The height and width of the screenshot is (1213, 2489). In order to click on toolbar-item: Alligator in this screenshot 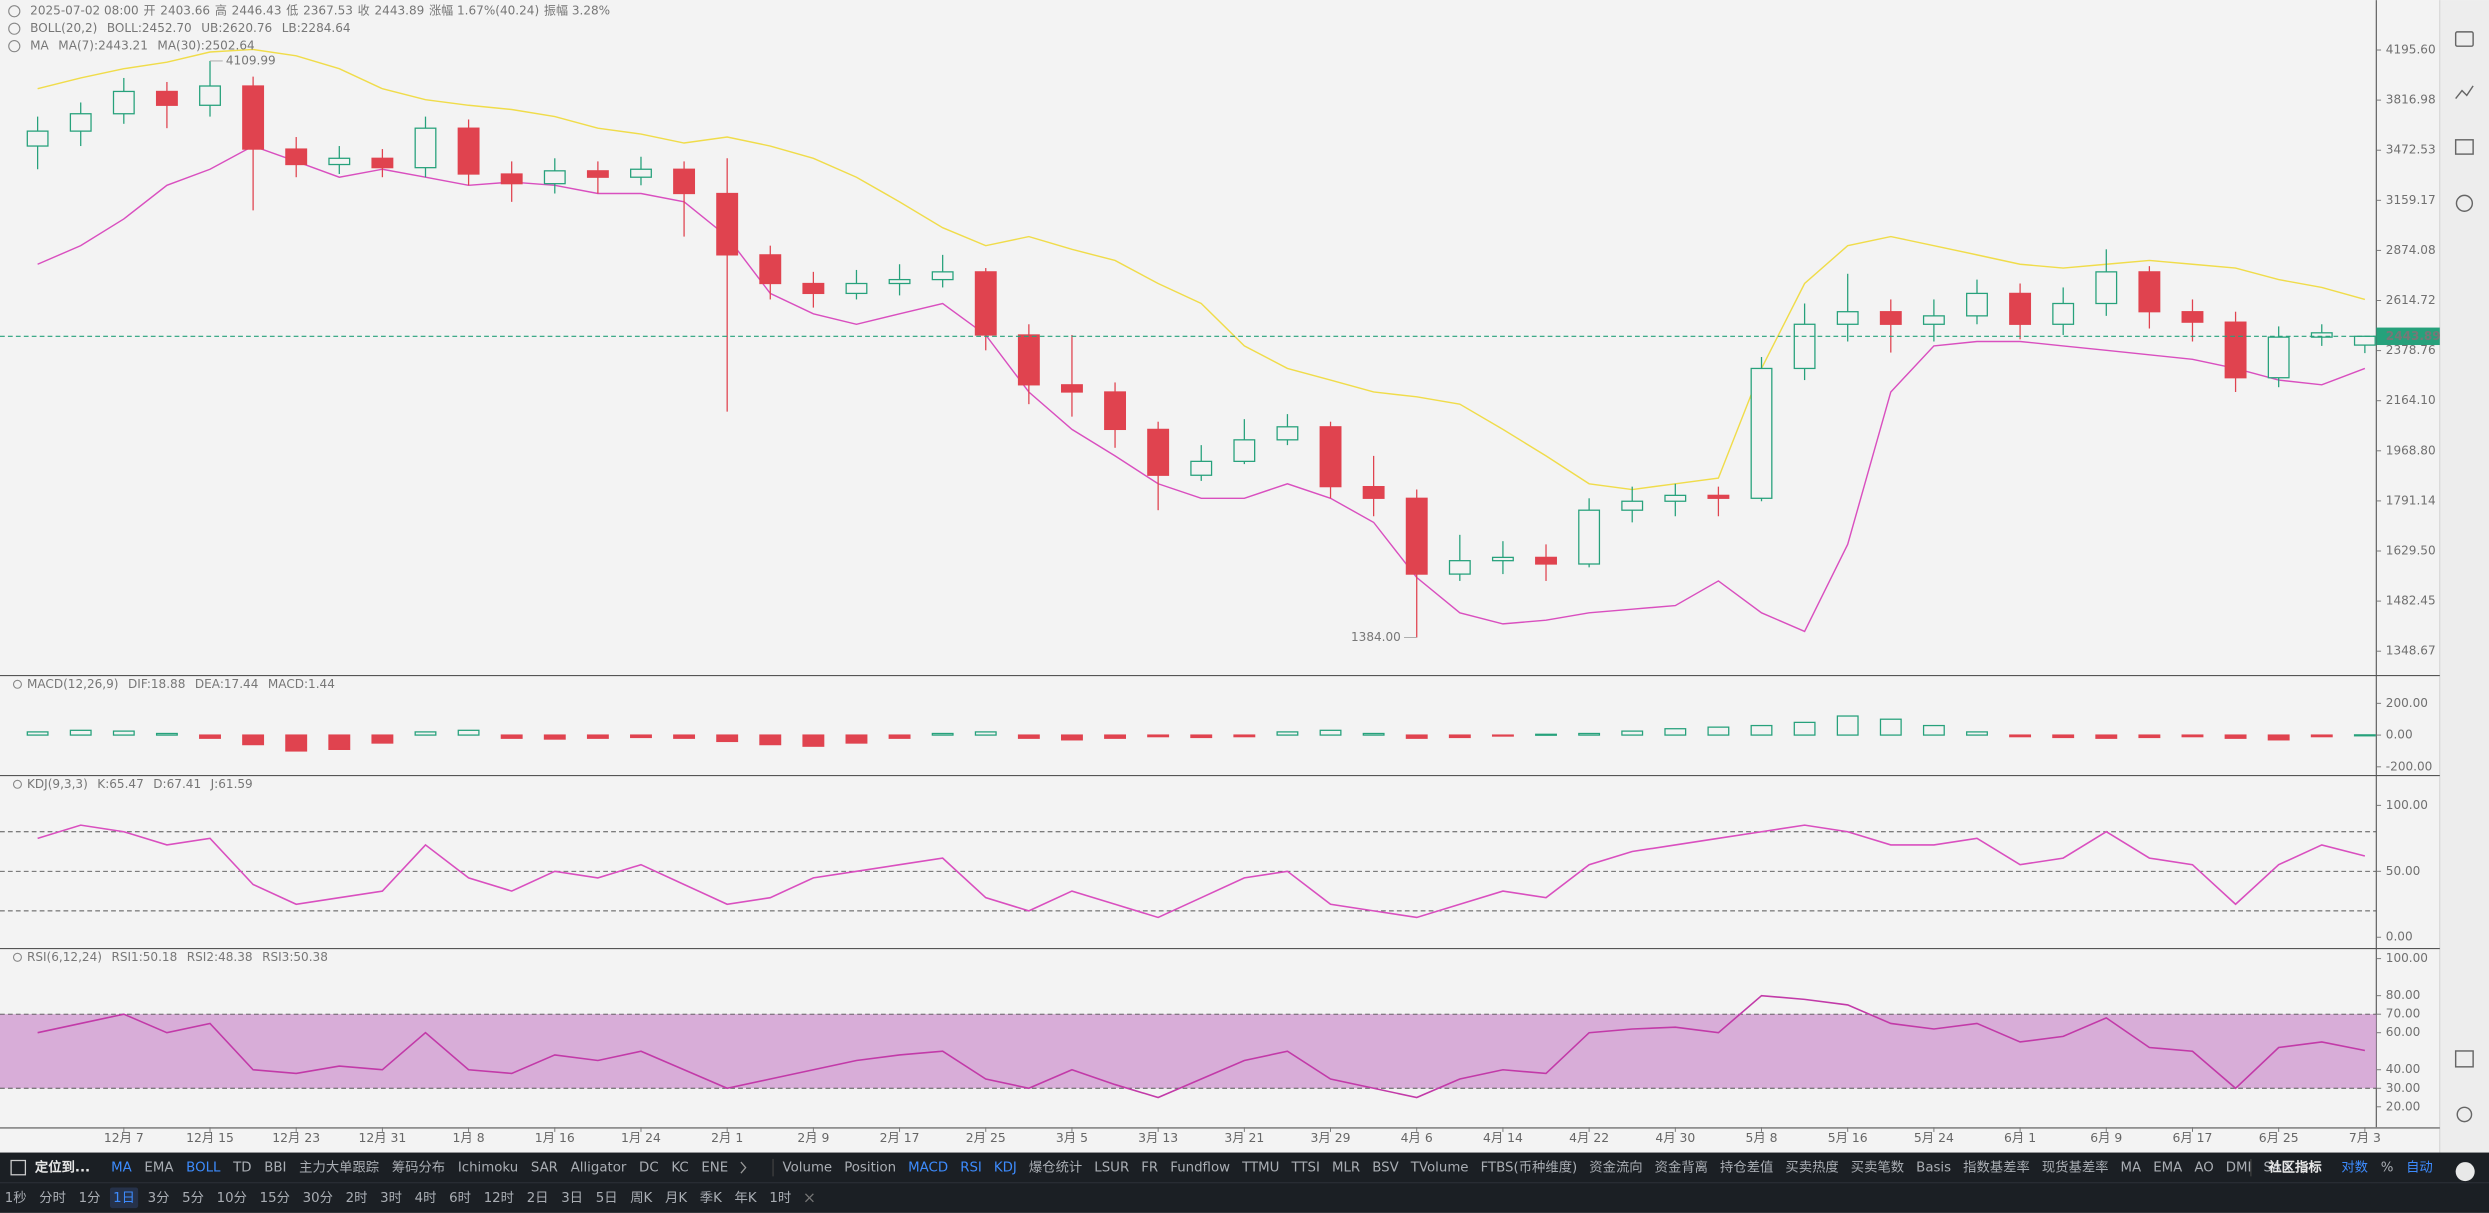, I will do `click(599, 1168)`.